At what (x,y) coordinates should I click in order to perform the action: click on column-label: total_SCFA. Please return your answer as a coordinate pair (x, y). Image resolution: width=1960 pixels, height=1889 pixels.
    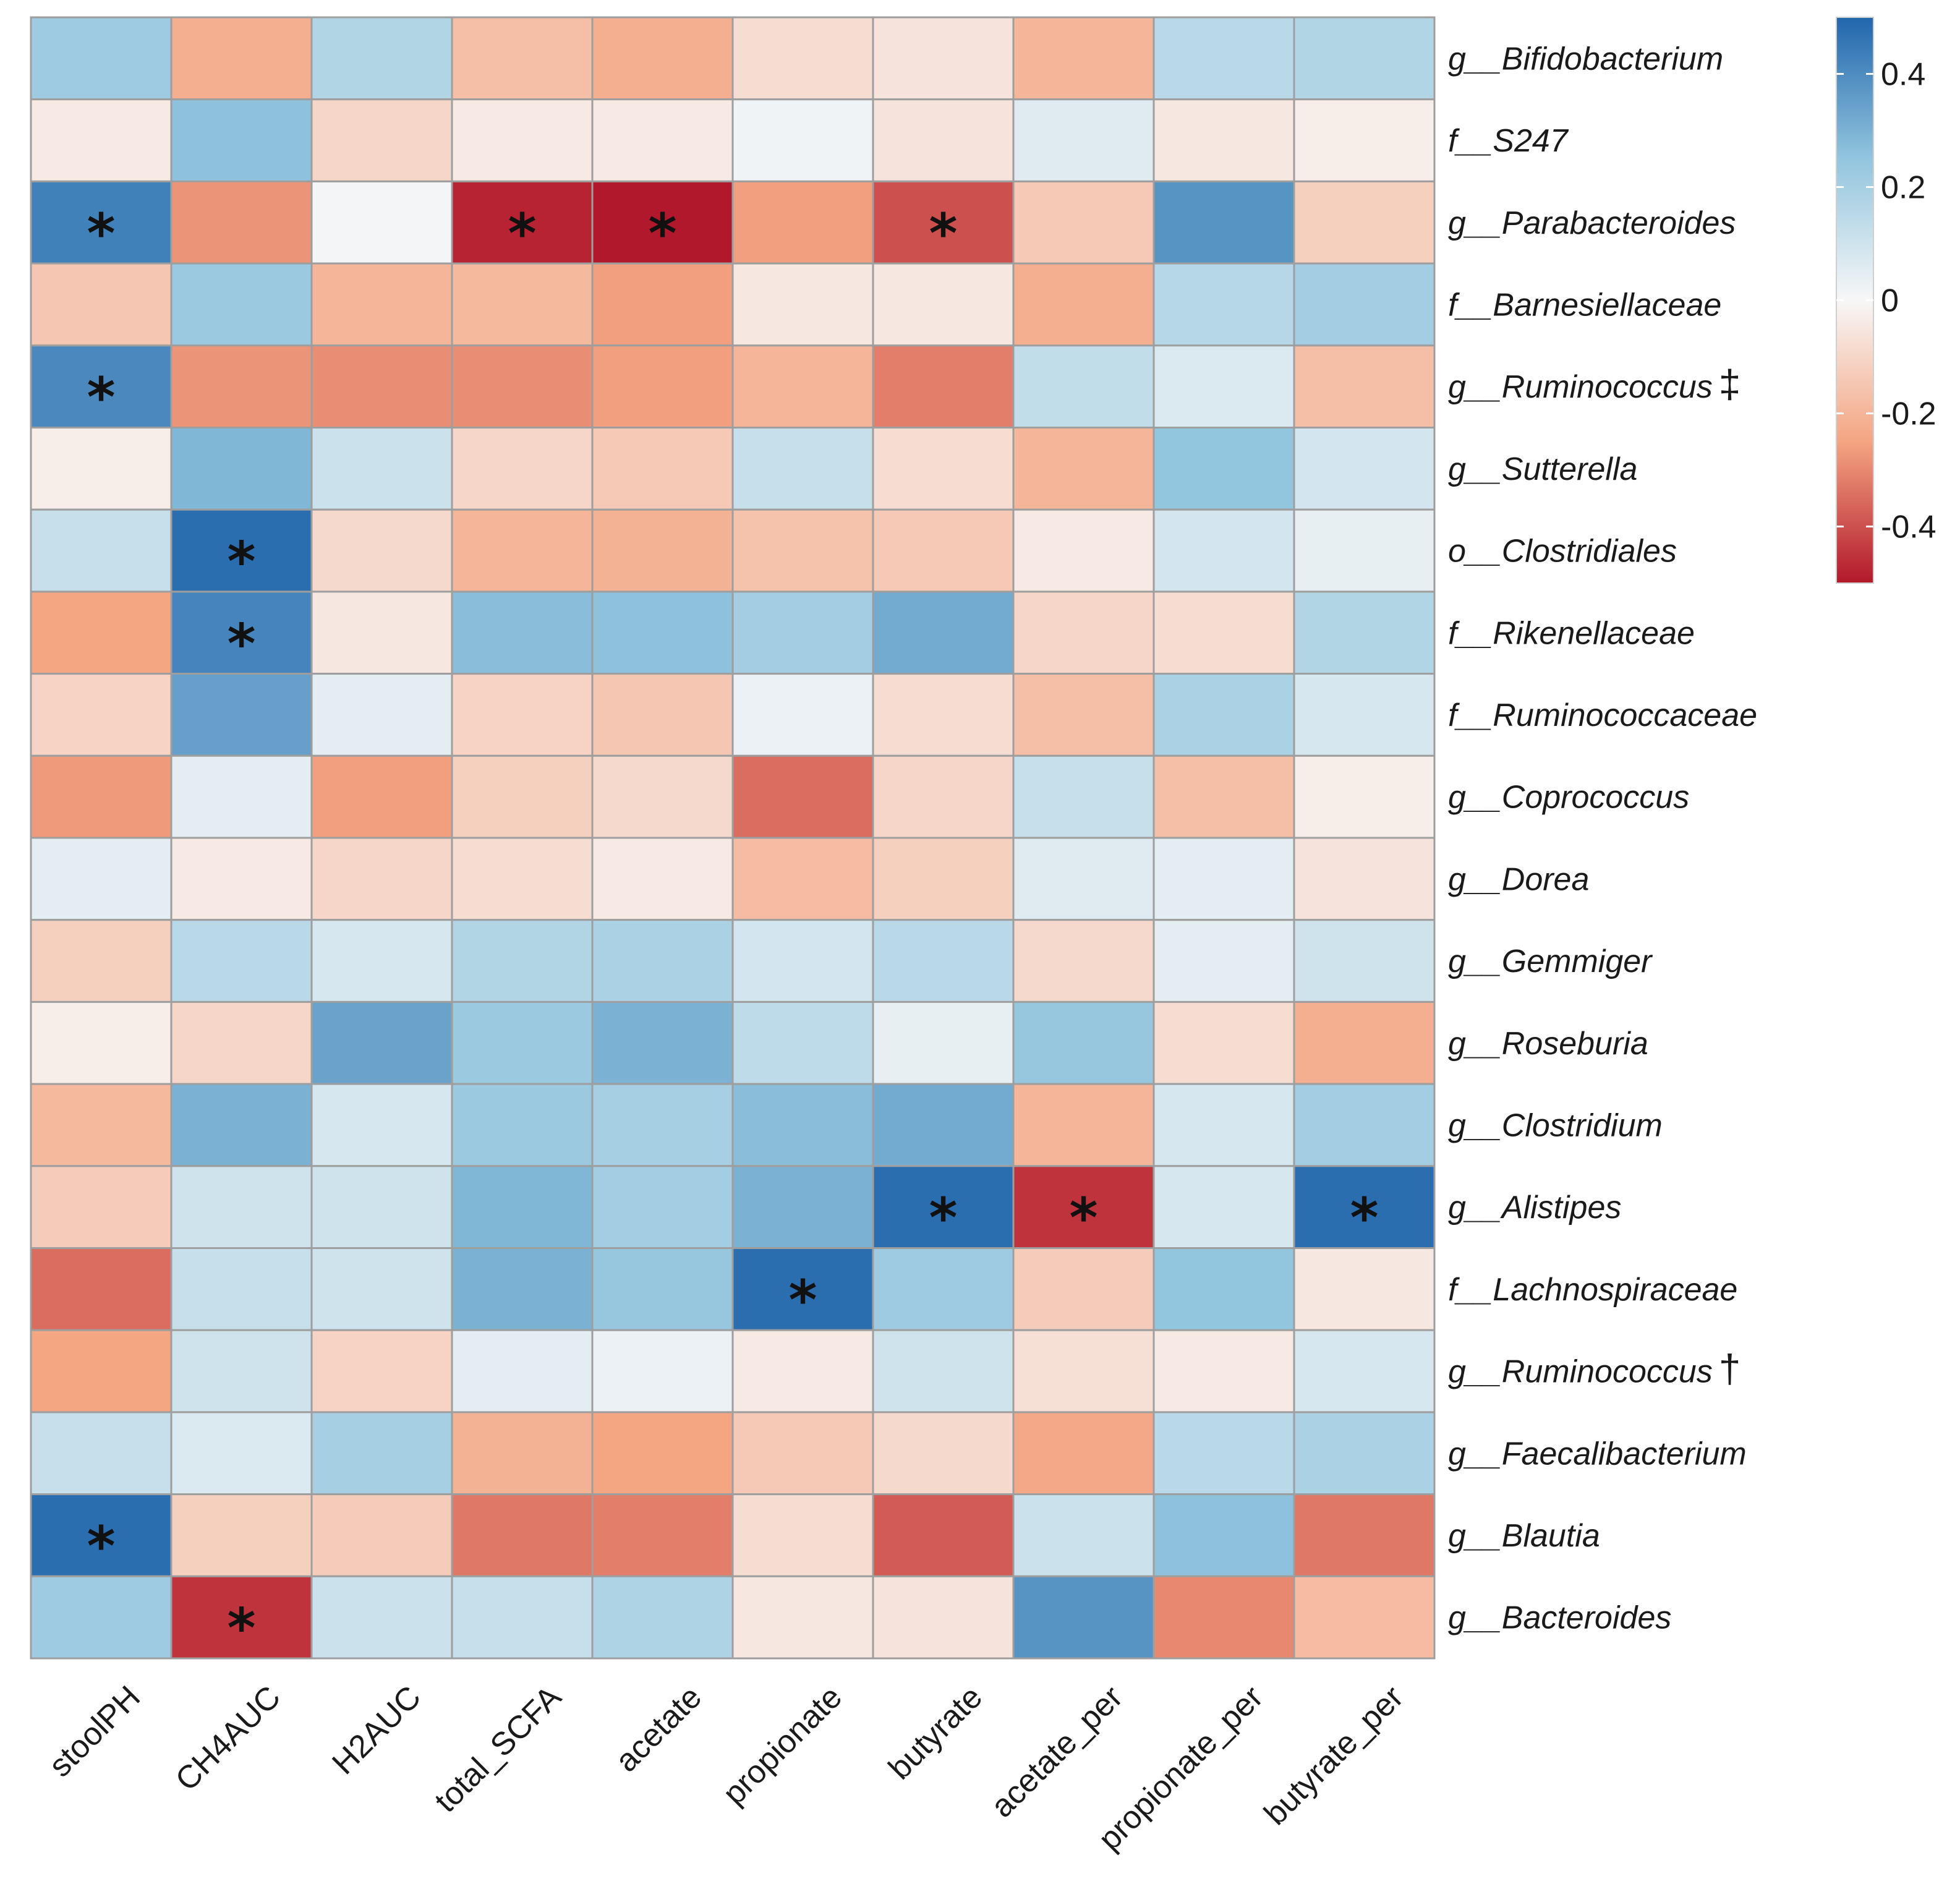
    Looking at the image, I should click on (498, 1749).